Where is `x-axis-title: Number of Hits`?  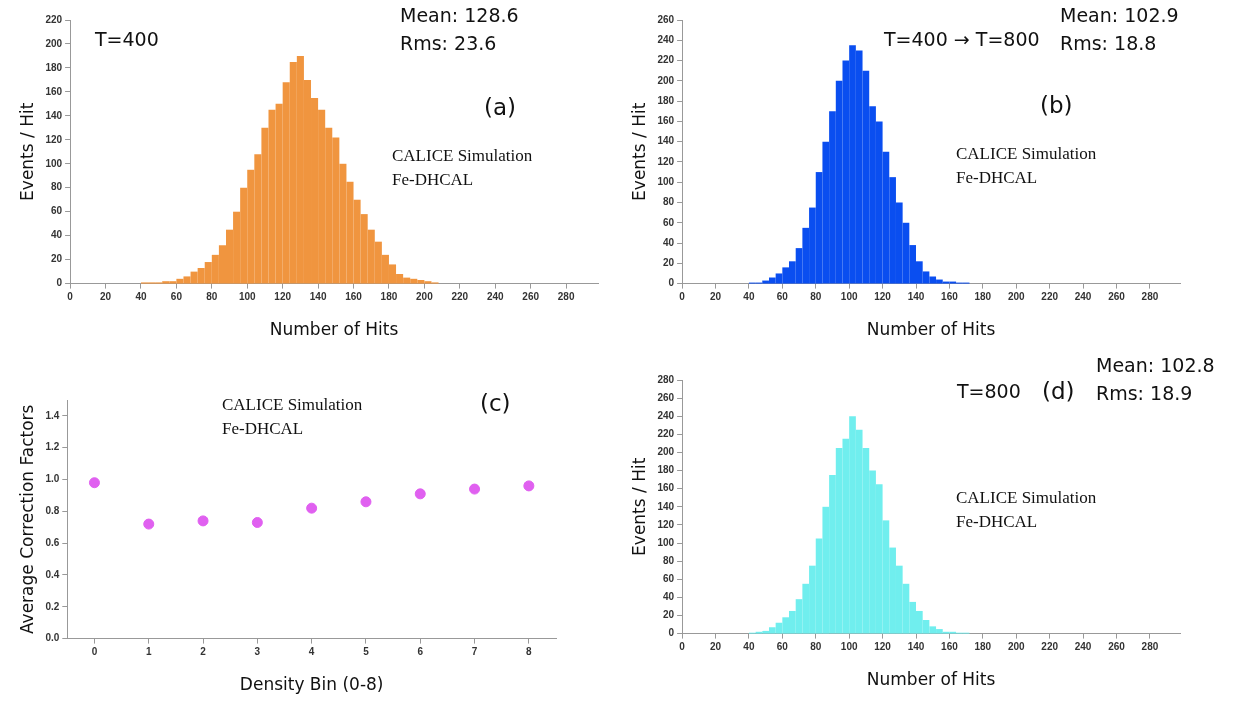 x-axis-title: Number of Hits is located at coordinates (334, 329).